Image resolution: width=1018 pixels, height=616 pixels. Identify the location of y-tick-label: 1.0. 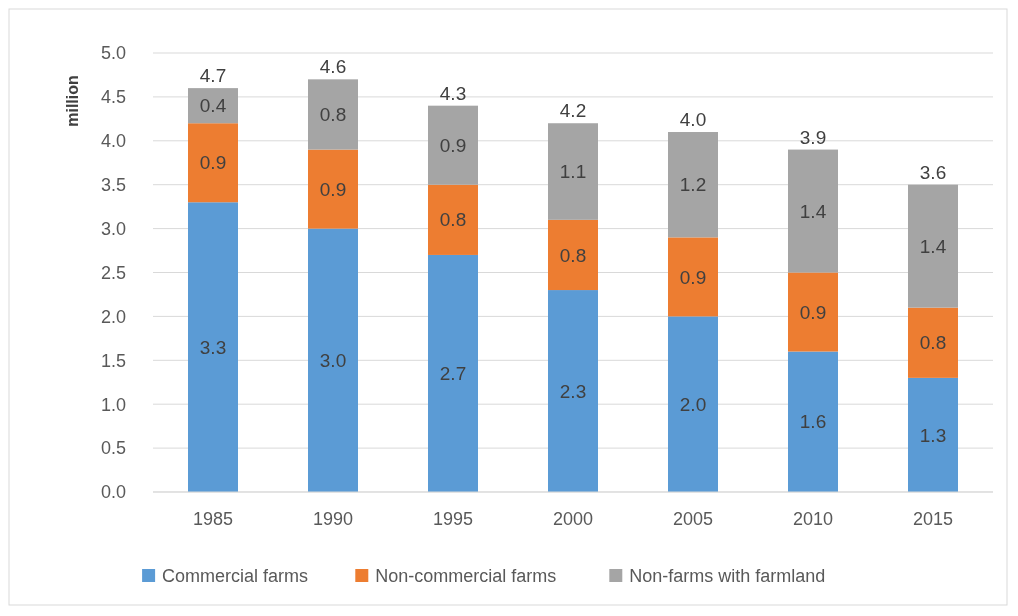
(113, 404).